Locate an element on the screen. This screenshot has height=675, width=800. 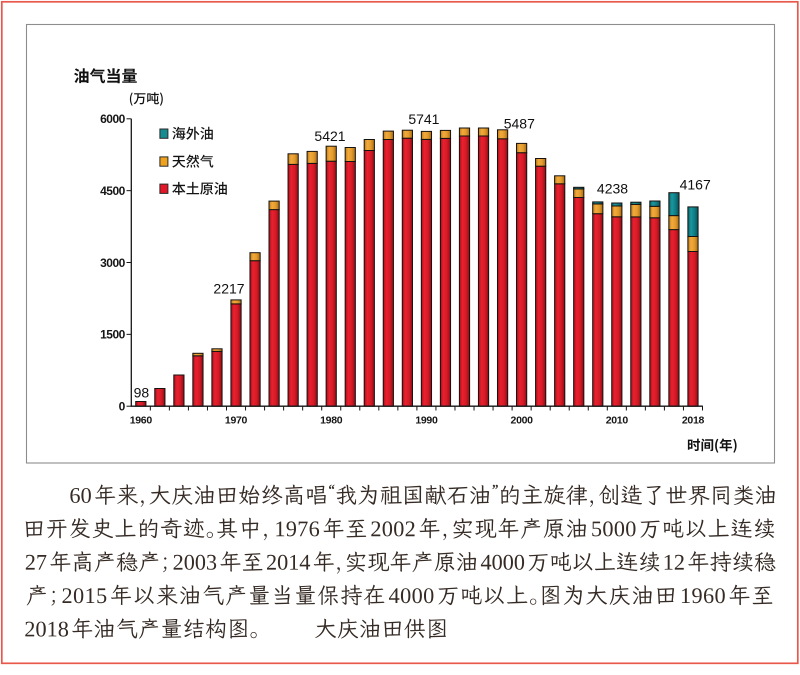
svg-text: 3000 is located at coordinates (113, 263).